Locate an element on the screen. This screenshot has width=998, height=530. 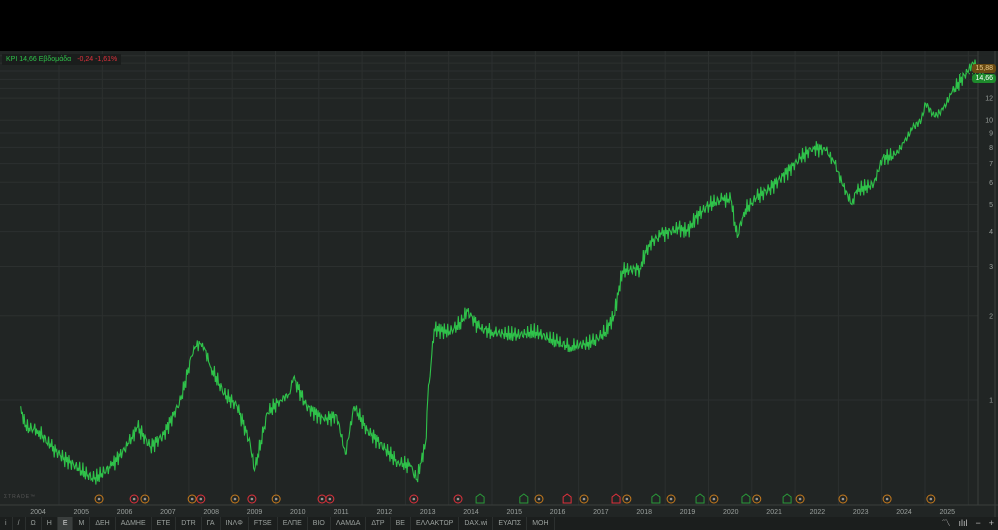
y-tick-label: 5 is located at coordinates (991, 205).